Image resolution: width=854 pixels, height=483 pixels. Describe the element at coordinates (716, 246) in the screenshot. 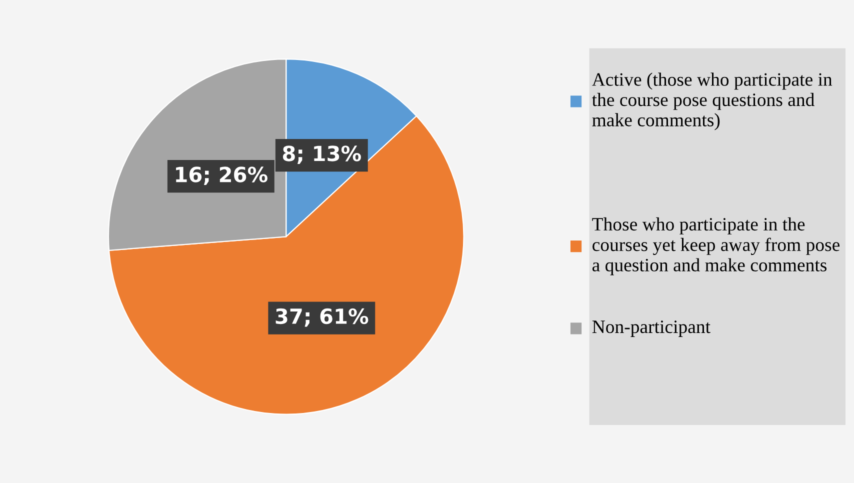

I see `legend-label: Those who participate in the courses yet keep away from pose a question and make comments` at that location.